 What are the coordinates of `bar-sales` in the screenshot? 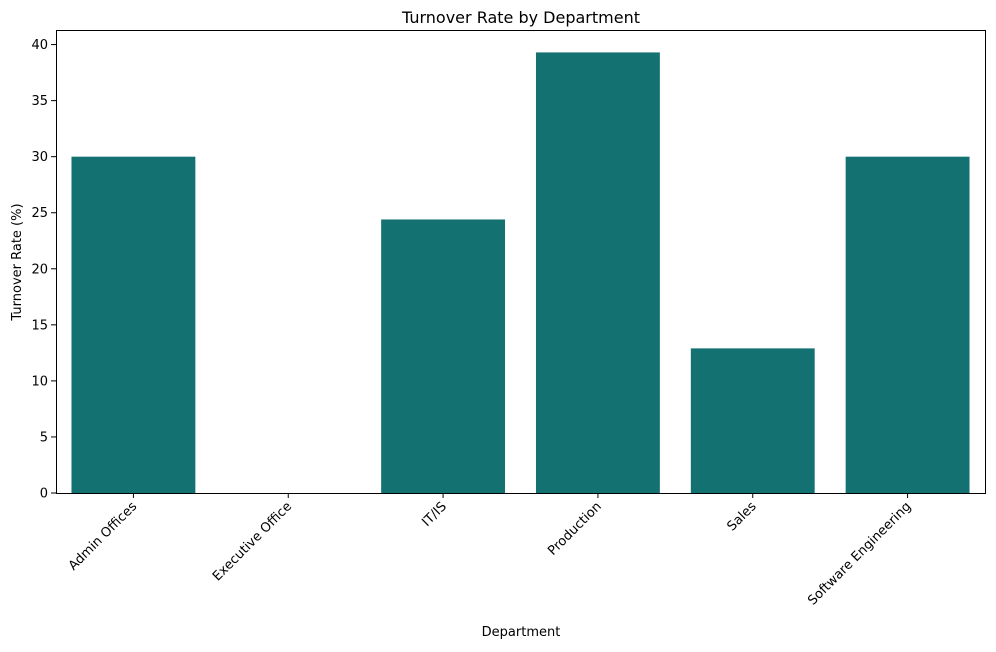 It's located at (752, 420).